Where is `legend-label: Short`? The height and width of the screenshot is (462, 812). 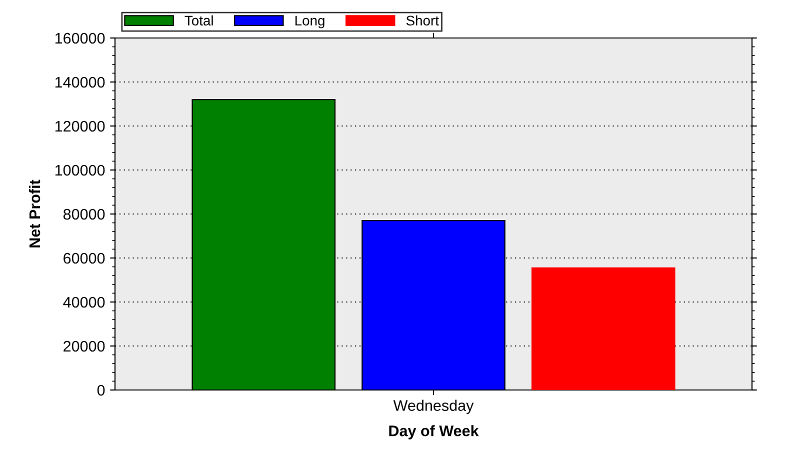 legend-label: Short is located at coordinates (422, 20).